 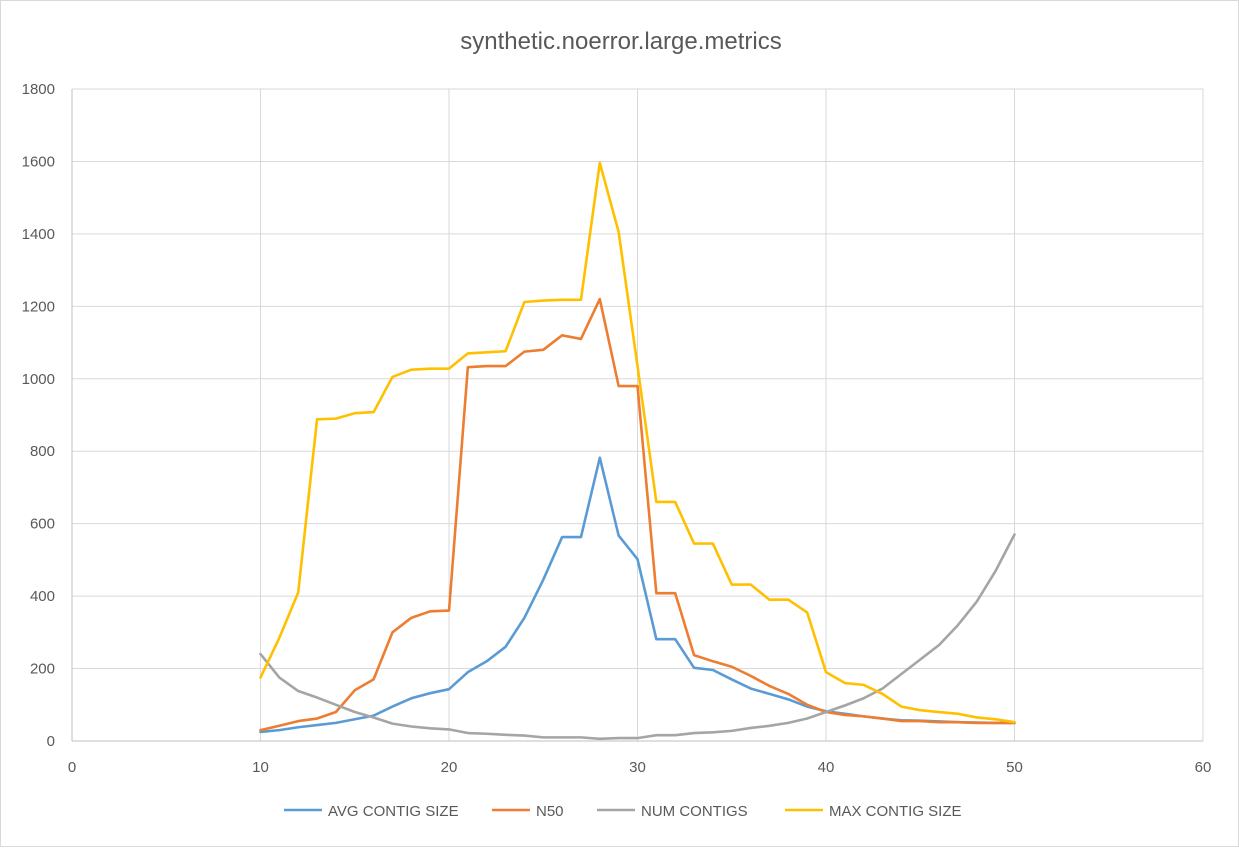 What do you see at coordinates (637, 767) in the screenshot?
I see `x-tick-label: 30` at bounding box center [637, 767].